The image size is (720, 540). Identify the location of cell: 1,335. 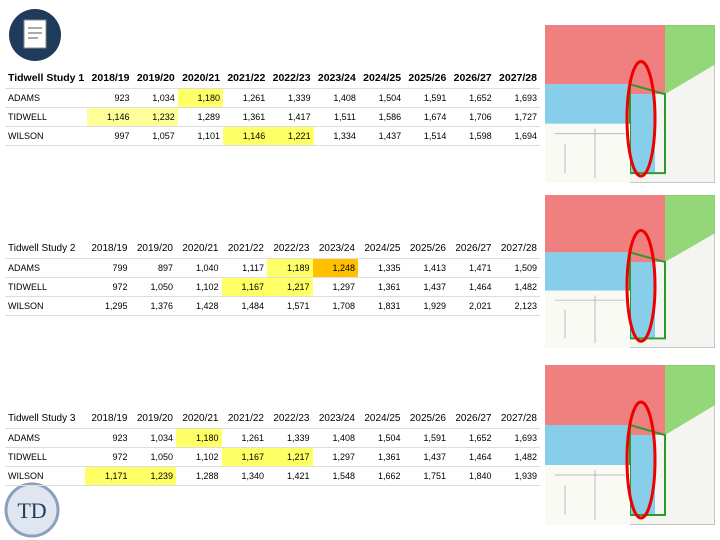
(381, 268).